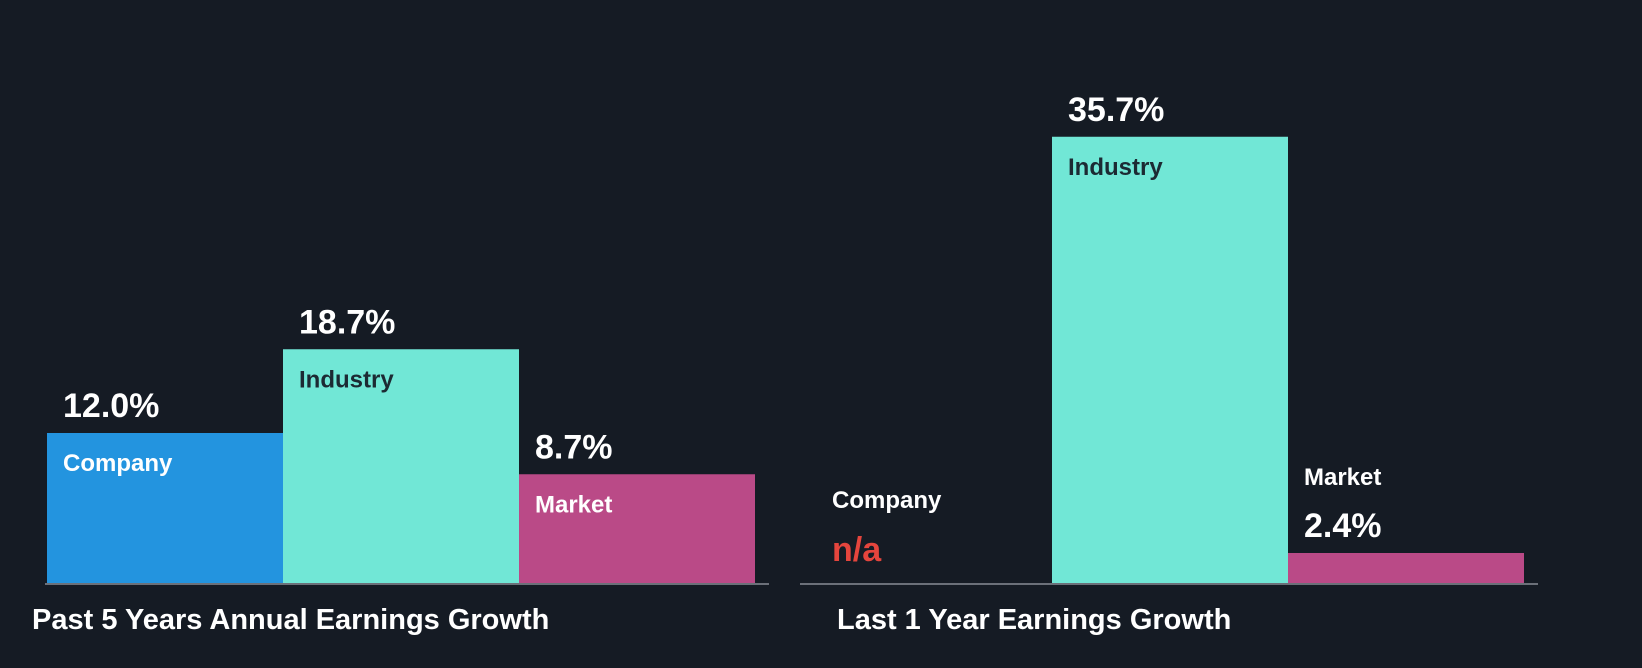 This screenshot has height=668, width=1642. Describe the element at coordinates (111, 406) in the screenshot. I see `p5y-company-value-label: 12.0%` at that location.